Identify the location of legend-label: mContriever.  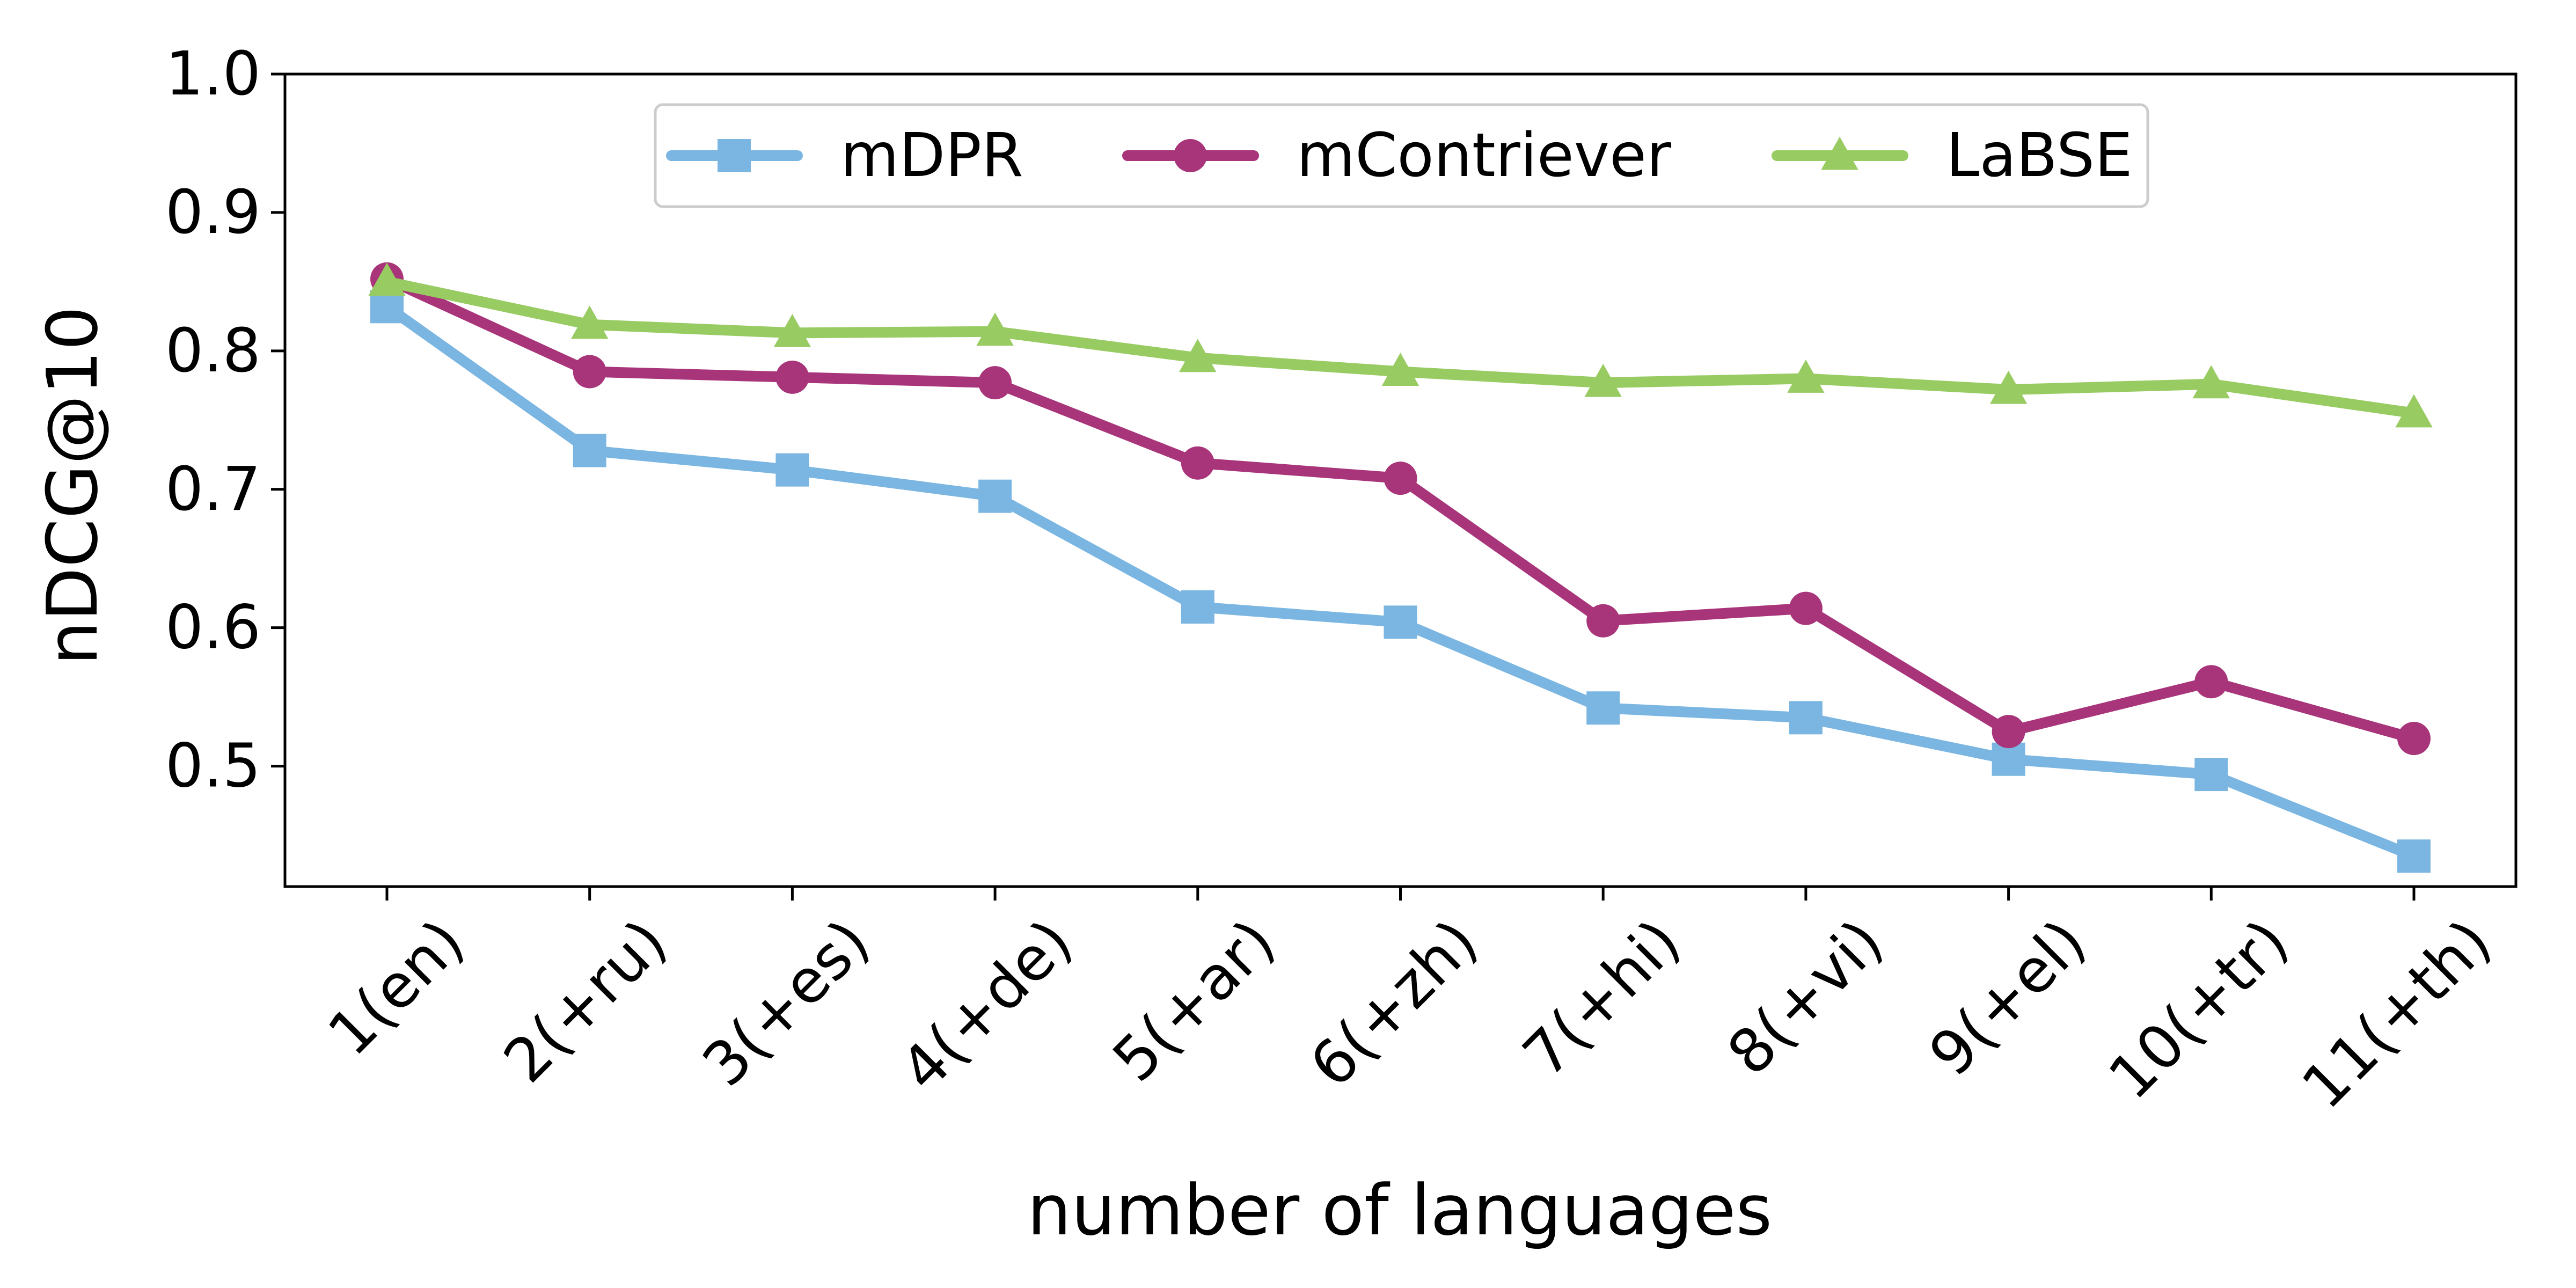
(1484, 156).